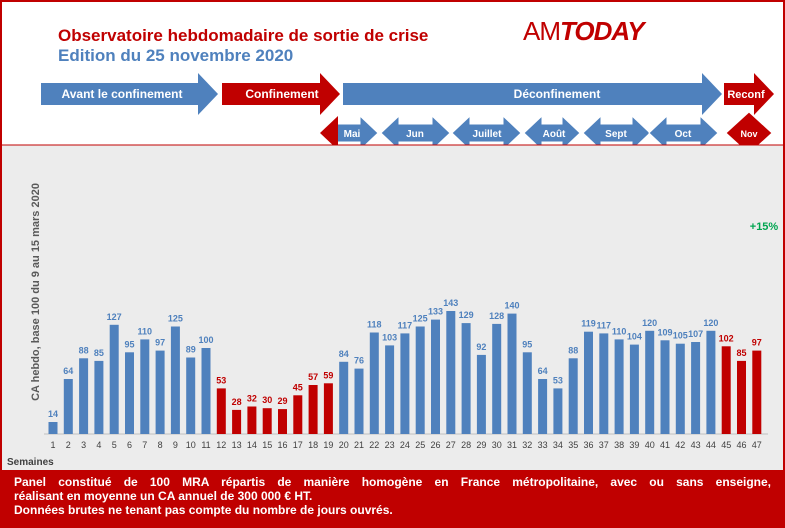 The image size is (785, 528). Describe the element at coordinates (68, 445) in the screenshot. I see `x-tick-label: 2` at that location.